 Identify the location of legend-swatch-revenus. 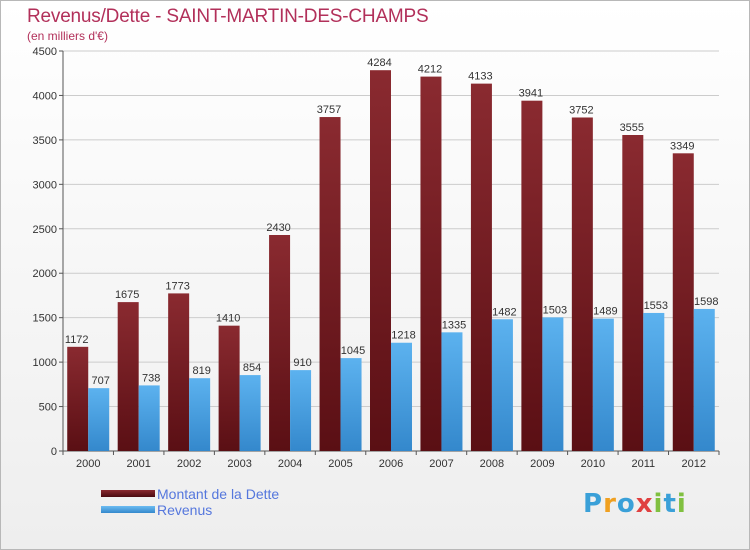
(128, 509).